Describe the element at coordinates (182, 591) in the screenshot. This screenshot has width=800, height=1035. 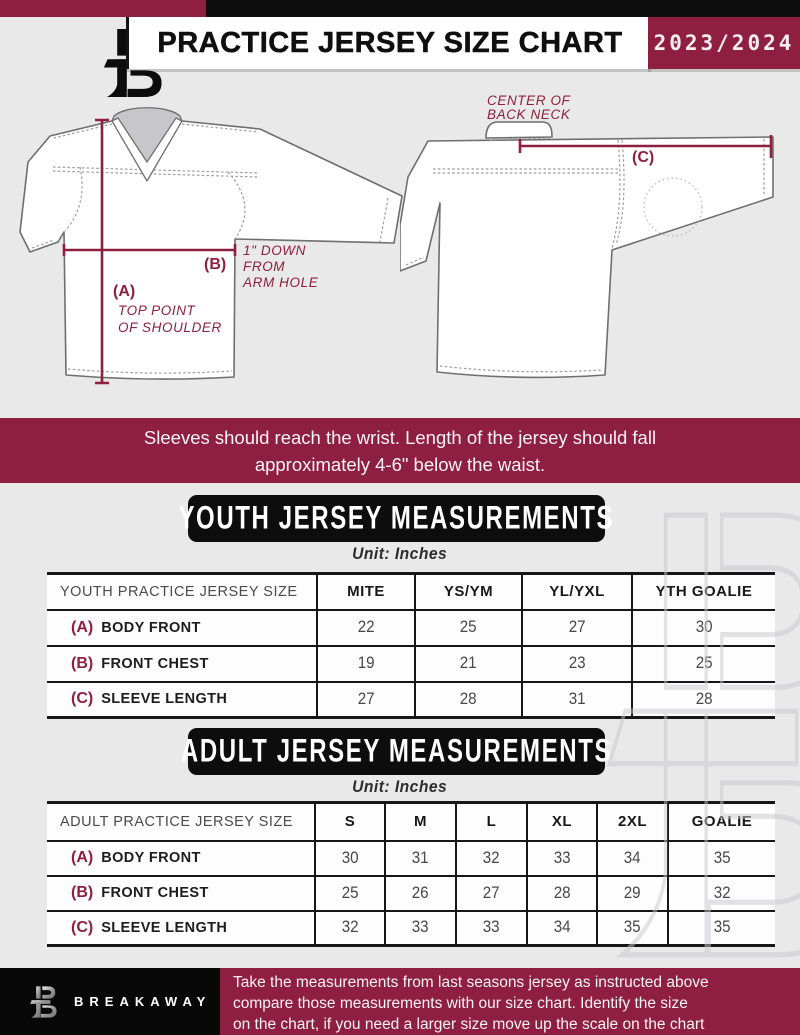
I see `youth-col-label: YOUTH PRACTICE JERSEY SIZE` at that location.